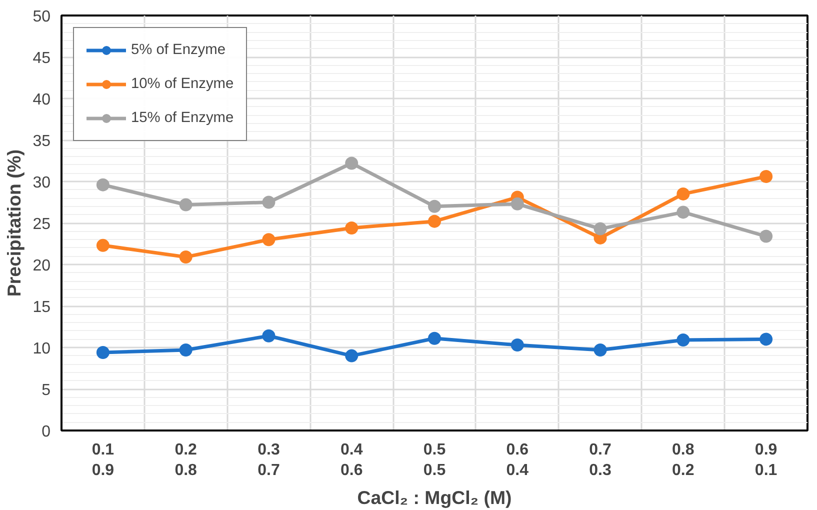 This screenshot has width=817, height=510. Describe the element at coordinates (434, 460) in the screenshot. I see `x-tick-label: 0.5 0.5` at that location.